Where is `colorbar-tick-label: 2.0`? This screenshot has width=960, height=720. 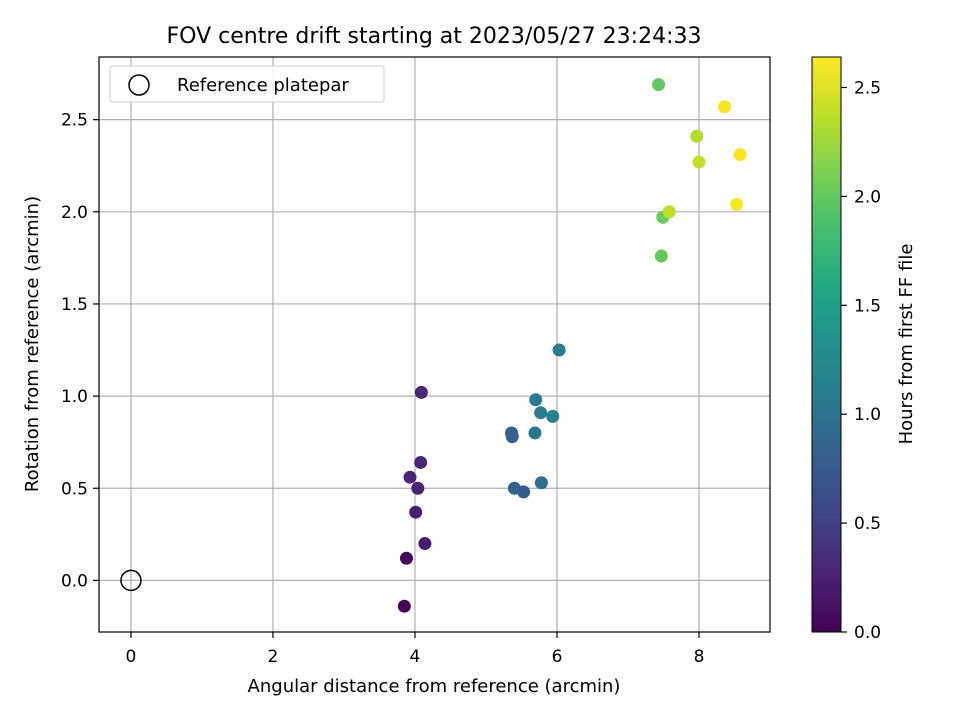
colorbar-tick-label: 2.0 is located at coordinates (867, 197).